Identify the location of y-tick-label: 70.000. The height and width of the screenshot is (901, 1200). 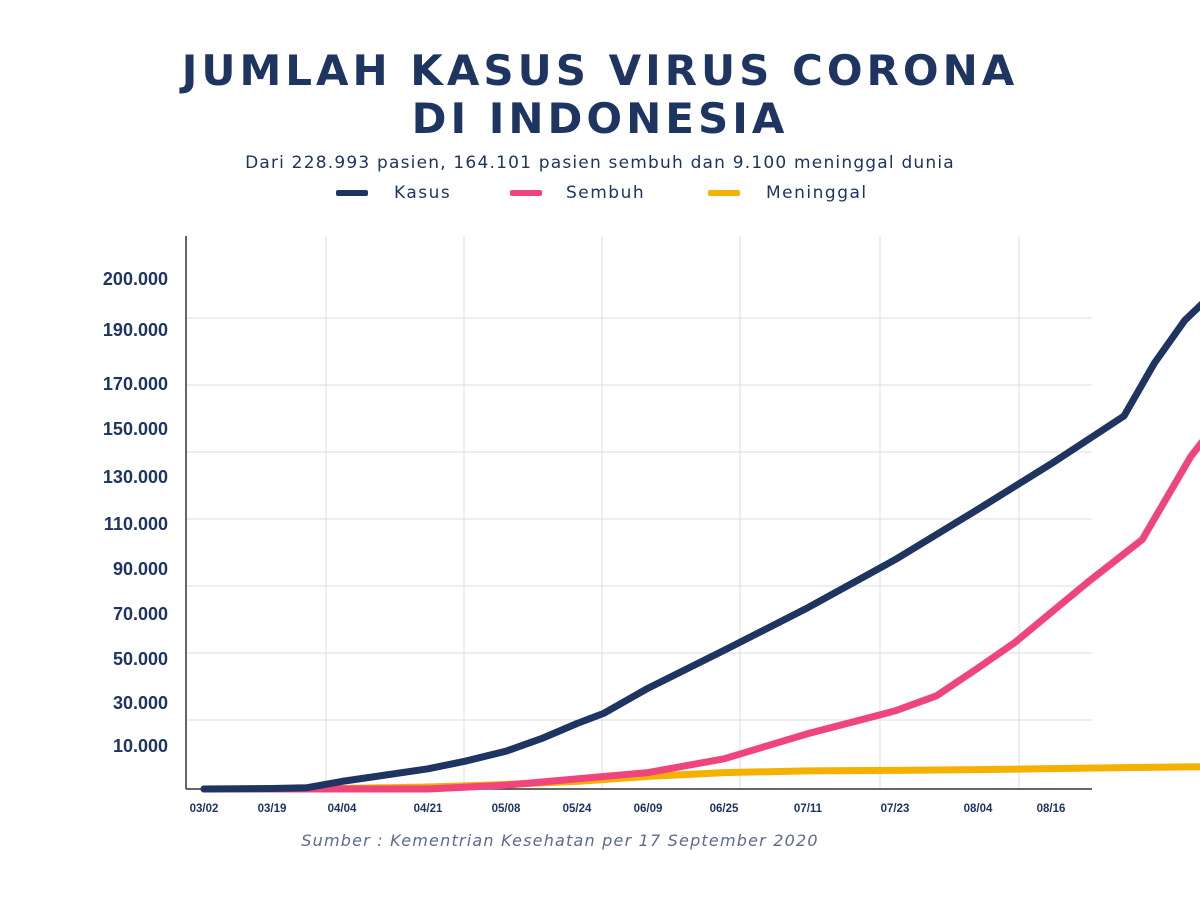
(140, 614).